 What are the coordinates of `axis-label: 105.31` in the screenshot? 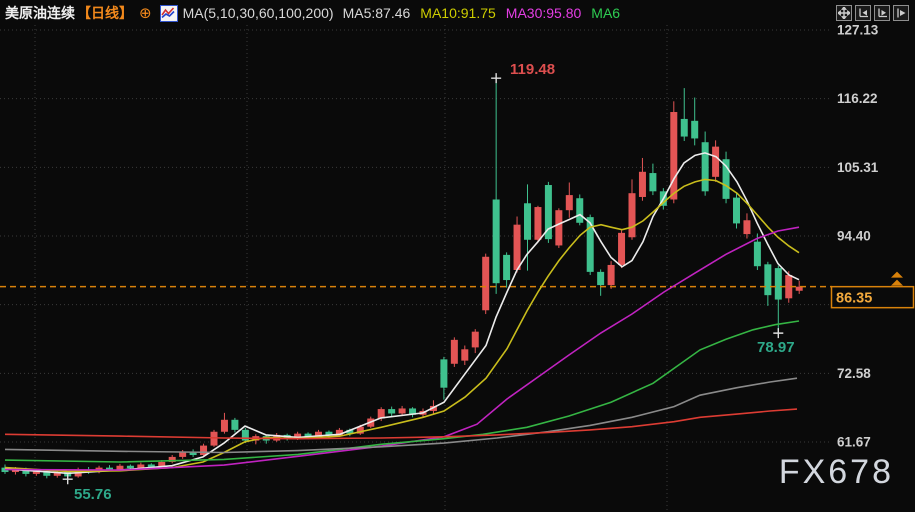 It's located at (858, 167).